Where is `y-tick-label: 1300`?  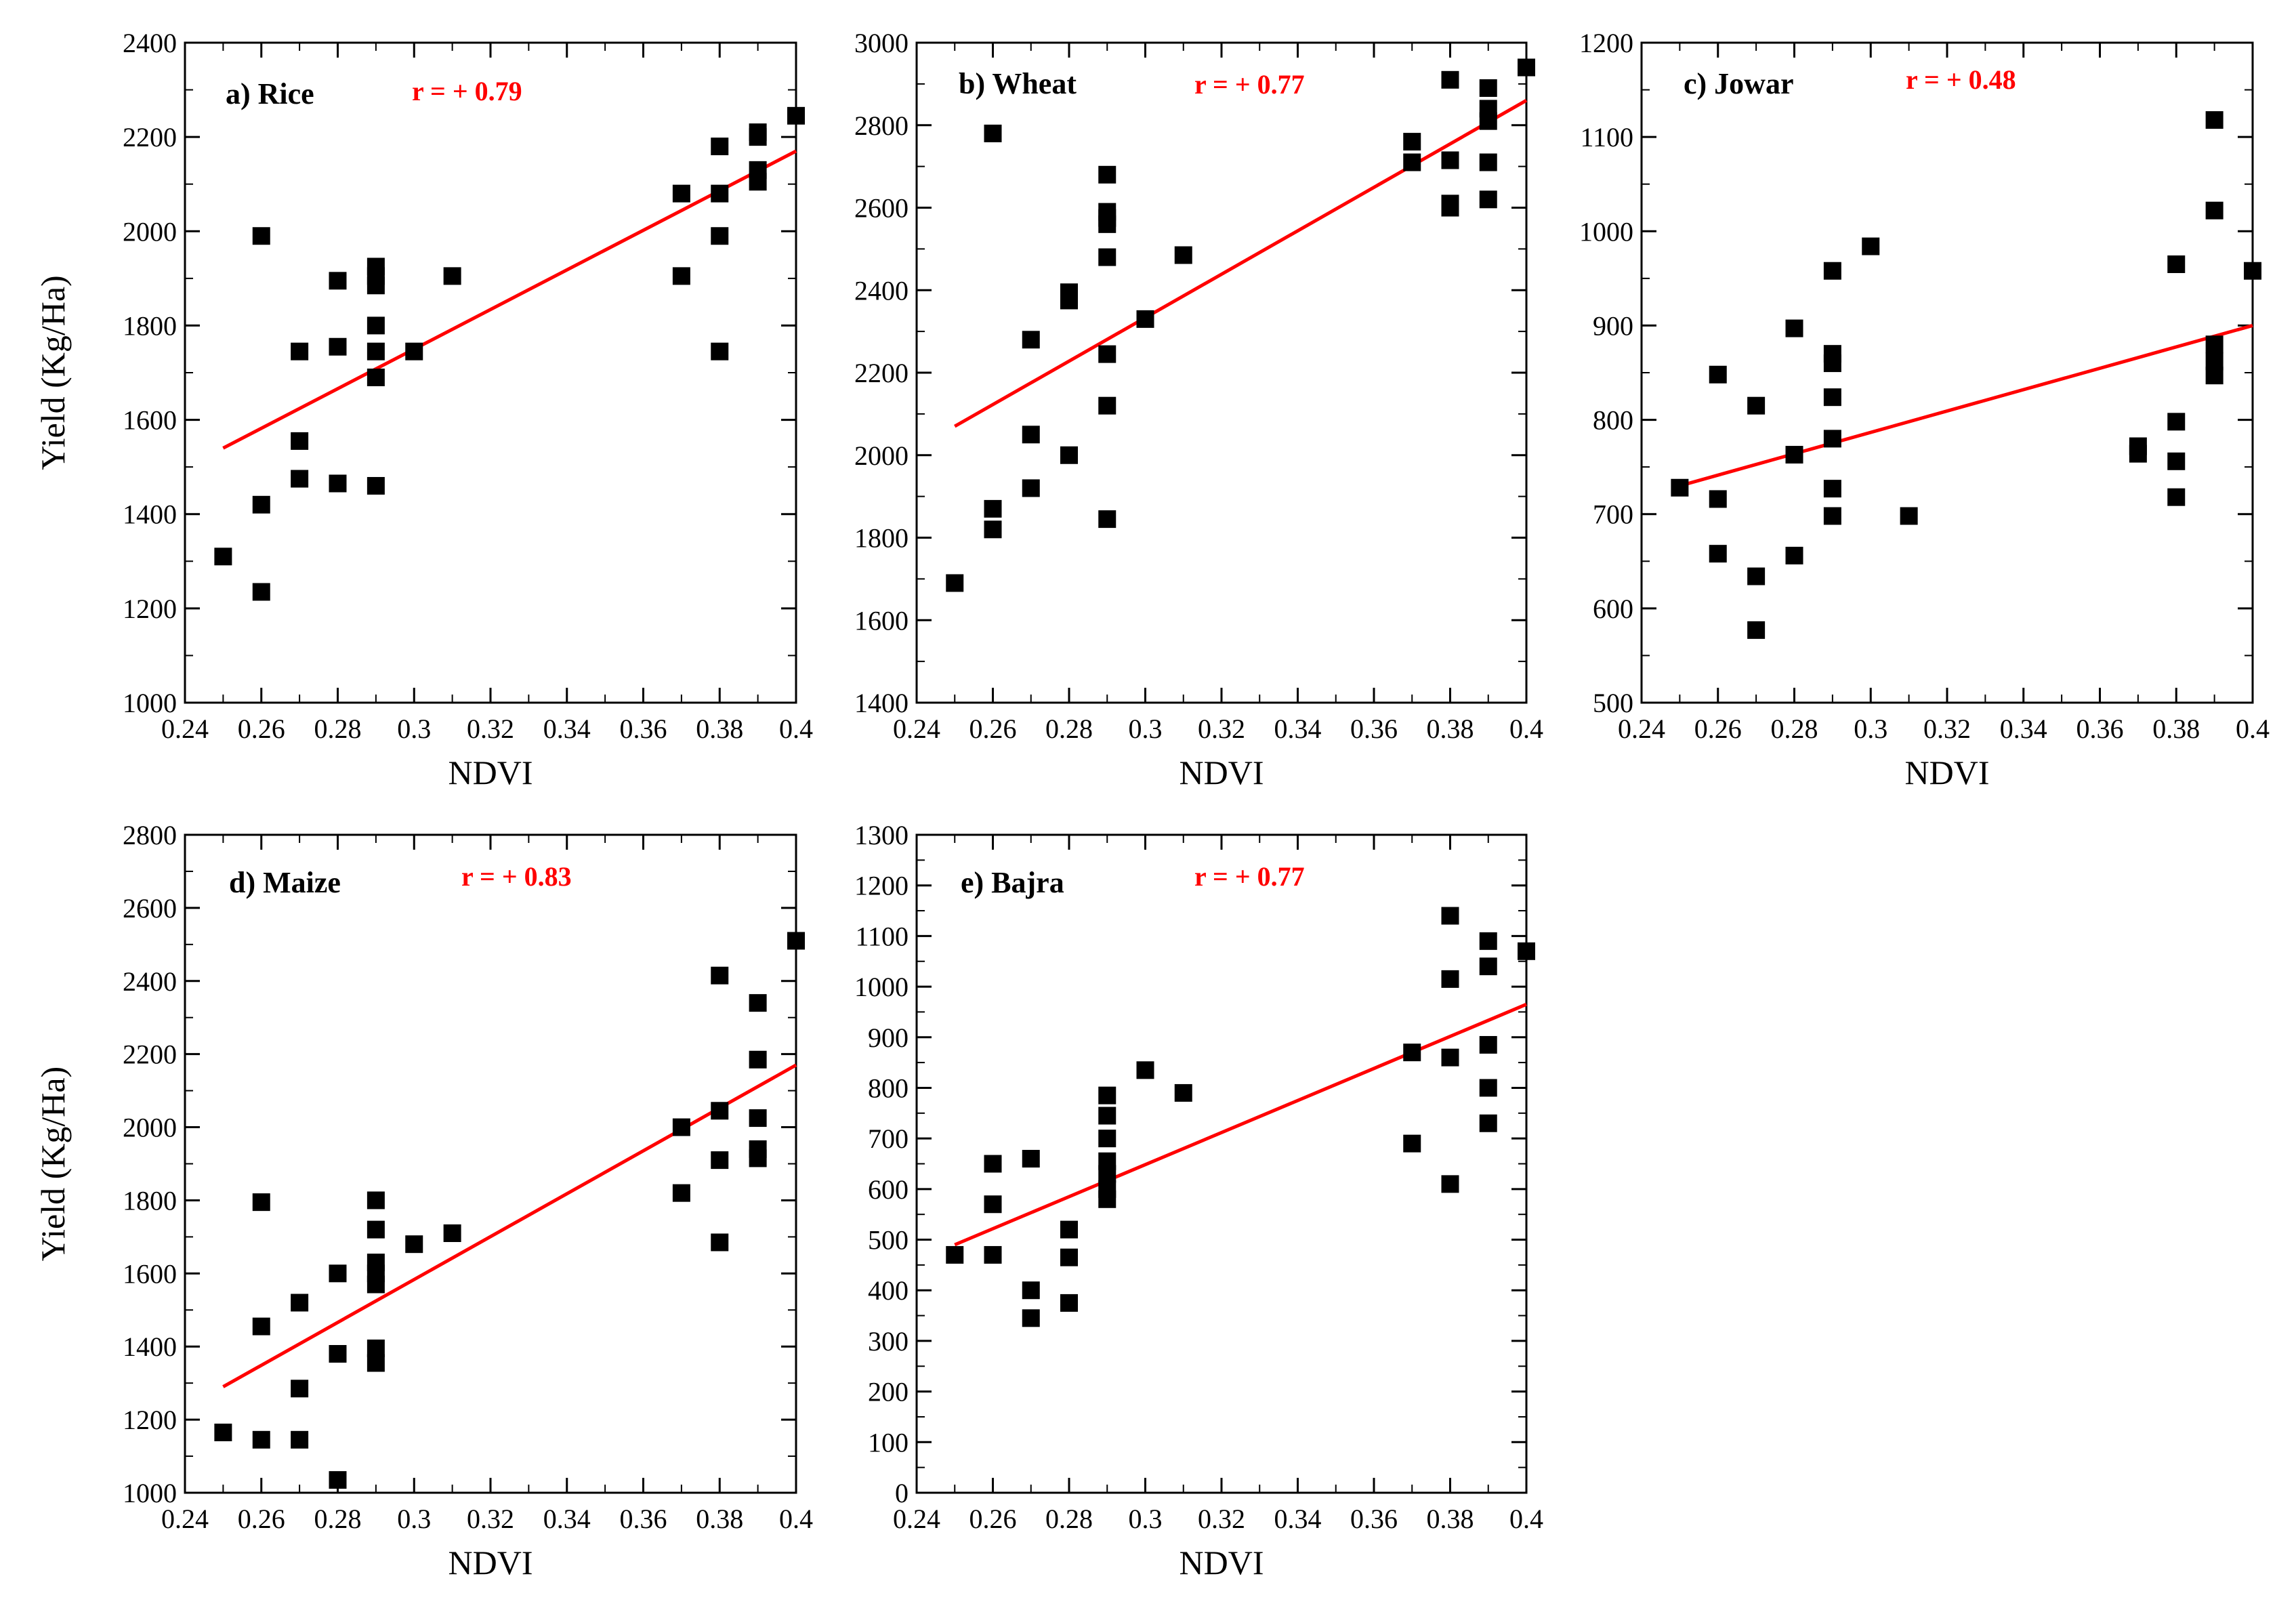 y-tick-label: 1300 is located at coordinates (881, 835).